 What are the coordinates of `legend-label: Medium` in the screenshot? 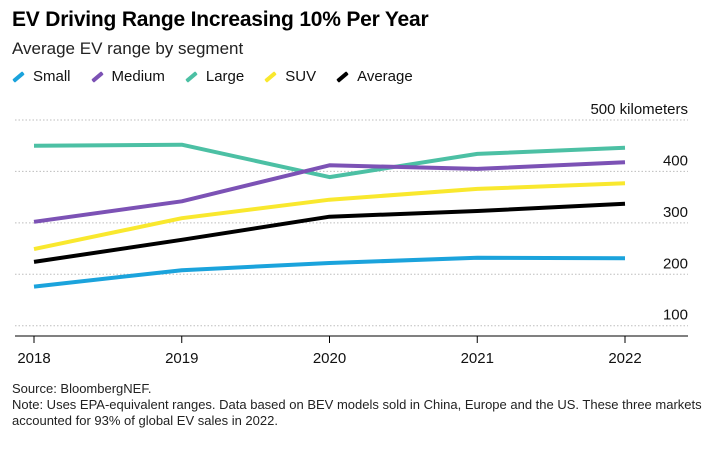 It's located at (138, 76).